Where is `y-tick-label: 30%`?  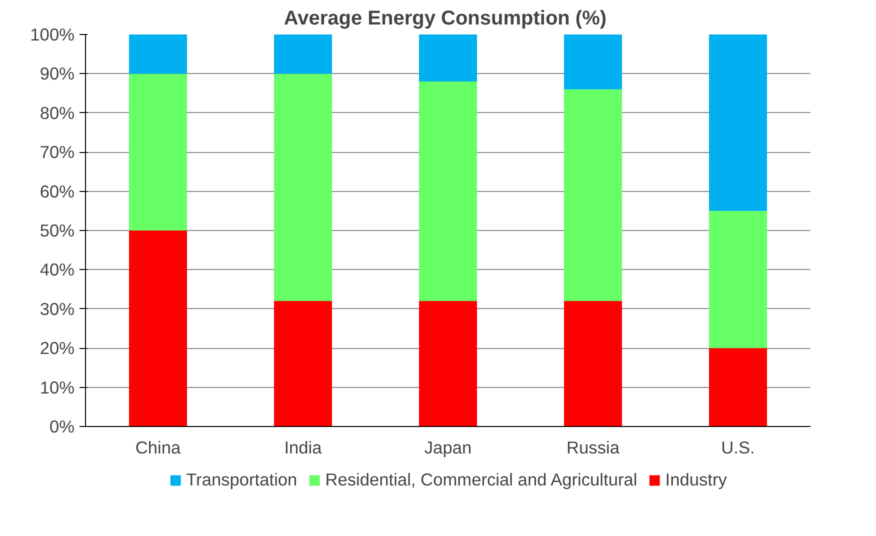 y-tick-label: 30% is located at coordinates (57, 308).